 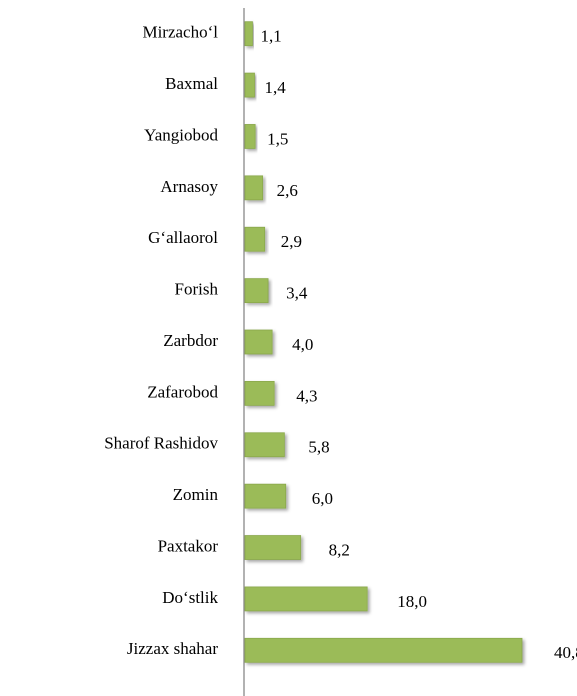 I want to click on category-label: Mirzacho‘l, so click(x=180, y=32).